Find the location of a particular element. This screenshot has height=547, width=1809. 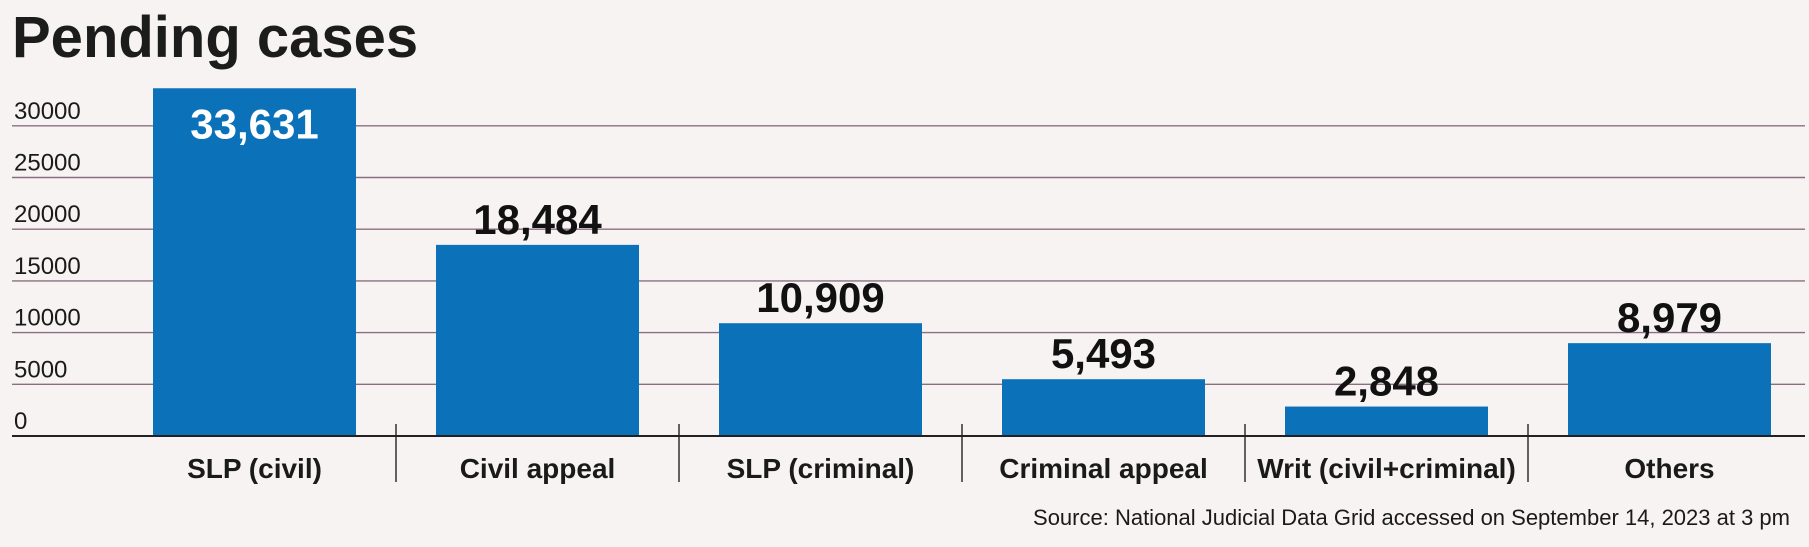

x-tick-label: SLP (civil) is located at coordinates (254, 468).